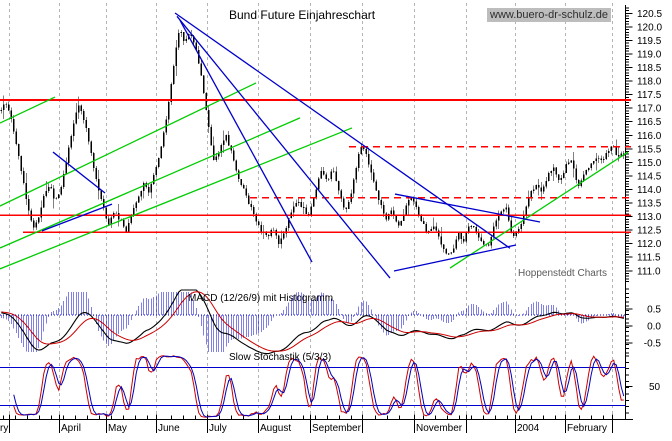 Image resolution: width=672 pixels, height=441 pixels. What do you see at coordinates (71, 428) in the screenshot?
I see `svg-text: April` at bounding box center [71, 428].